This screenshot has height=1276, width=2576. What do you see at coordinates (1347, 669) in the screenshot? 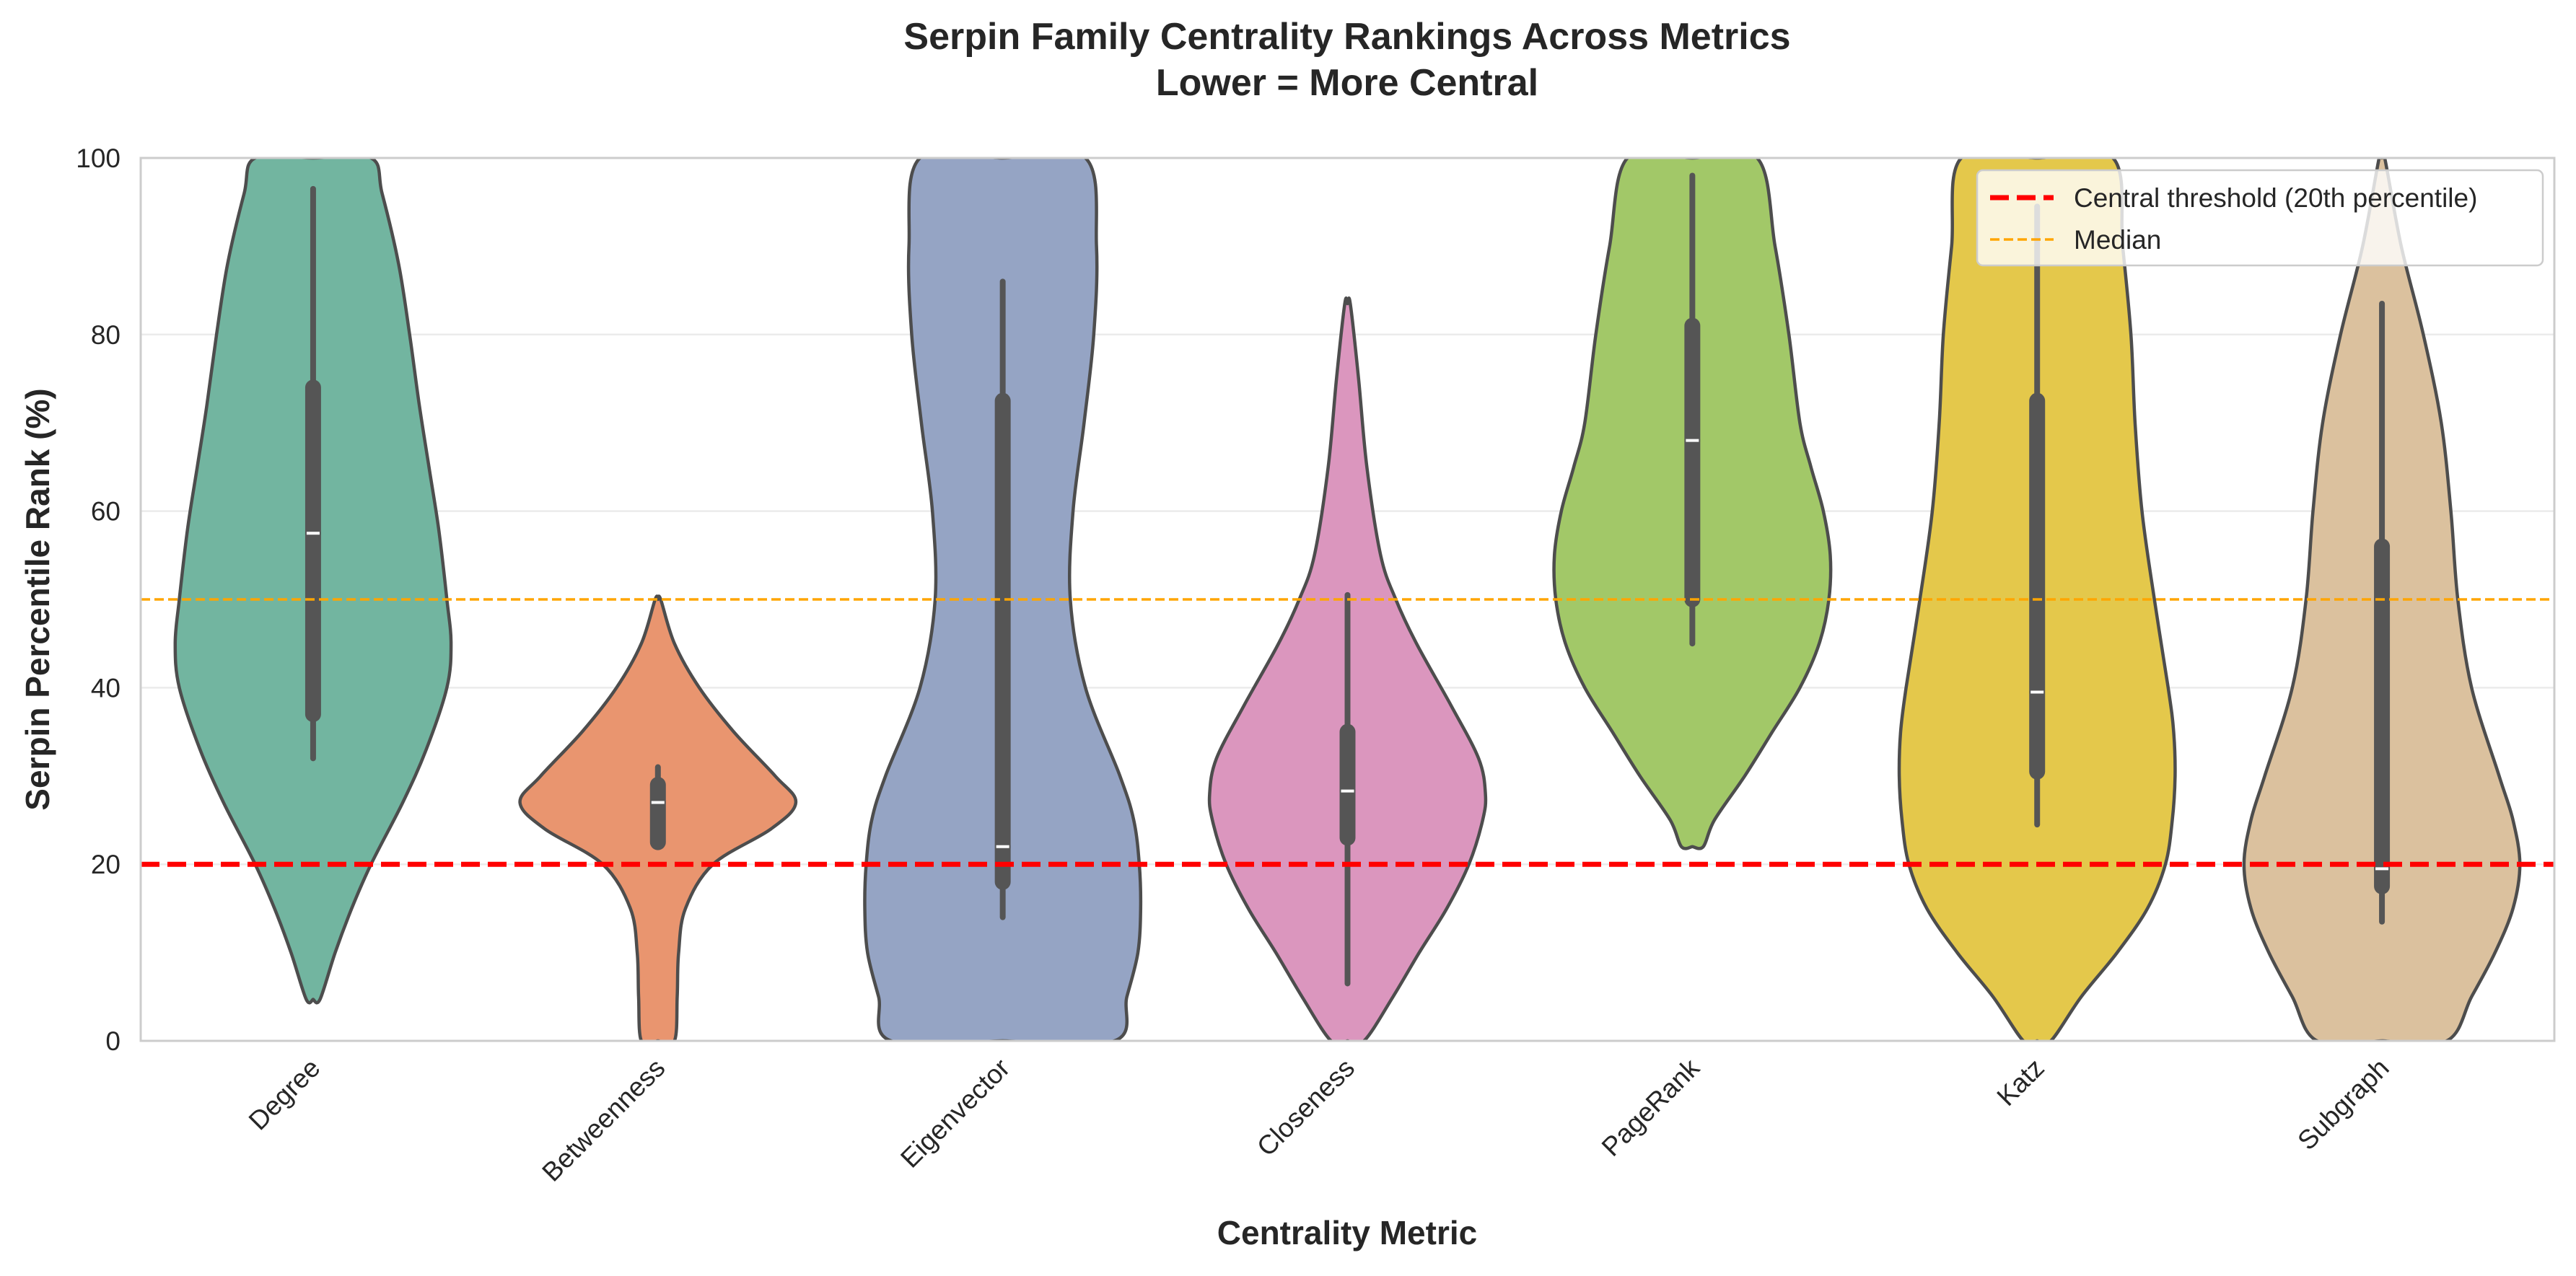
I see `violin-closeness` at bounding box center [1347, 669].